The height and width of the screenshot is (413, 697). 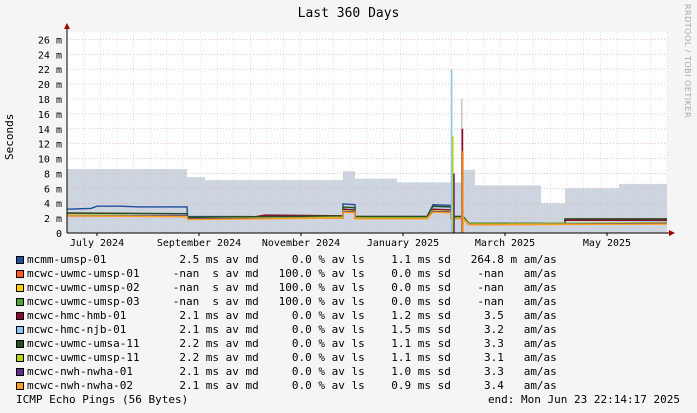 What do you see at coordinates (67, 26) in the screenshot?
I see `y-axis-arrow` at bounding box center [67, 26].